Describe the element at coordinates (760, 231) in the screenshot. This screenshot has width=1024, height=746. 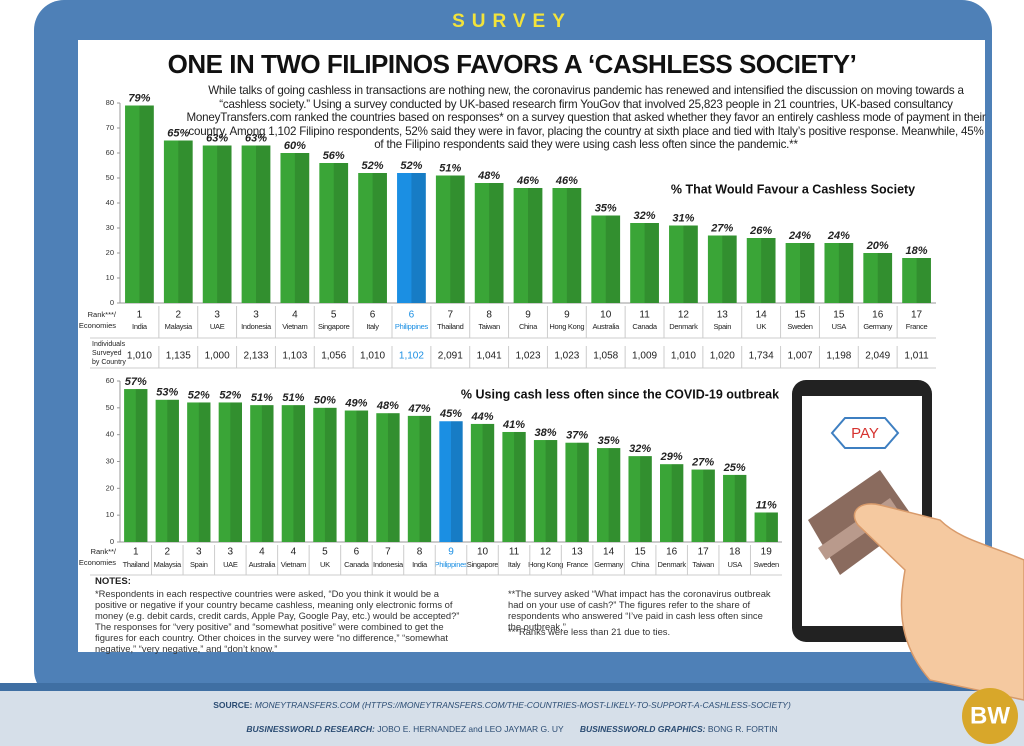
I see `value-label: 26%` at that location.